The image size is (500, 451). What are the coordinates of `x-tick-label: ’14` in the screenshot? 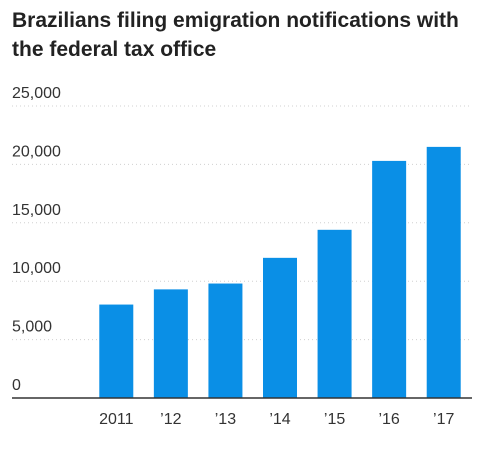 It's located at (279, 419).